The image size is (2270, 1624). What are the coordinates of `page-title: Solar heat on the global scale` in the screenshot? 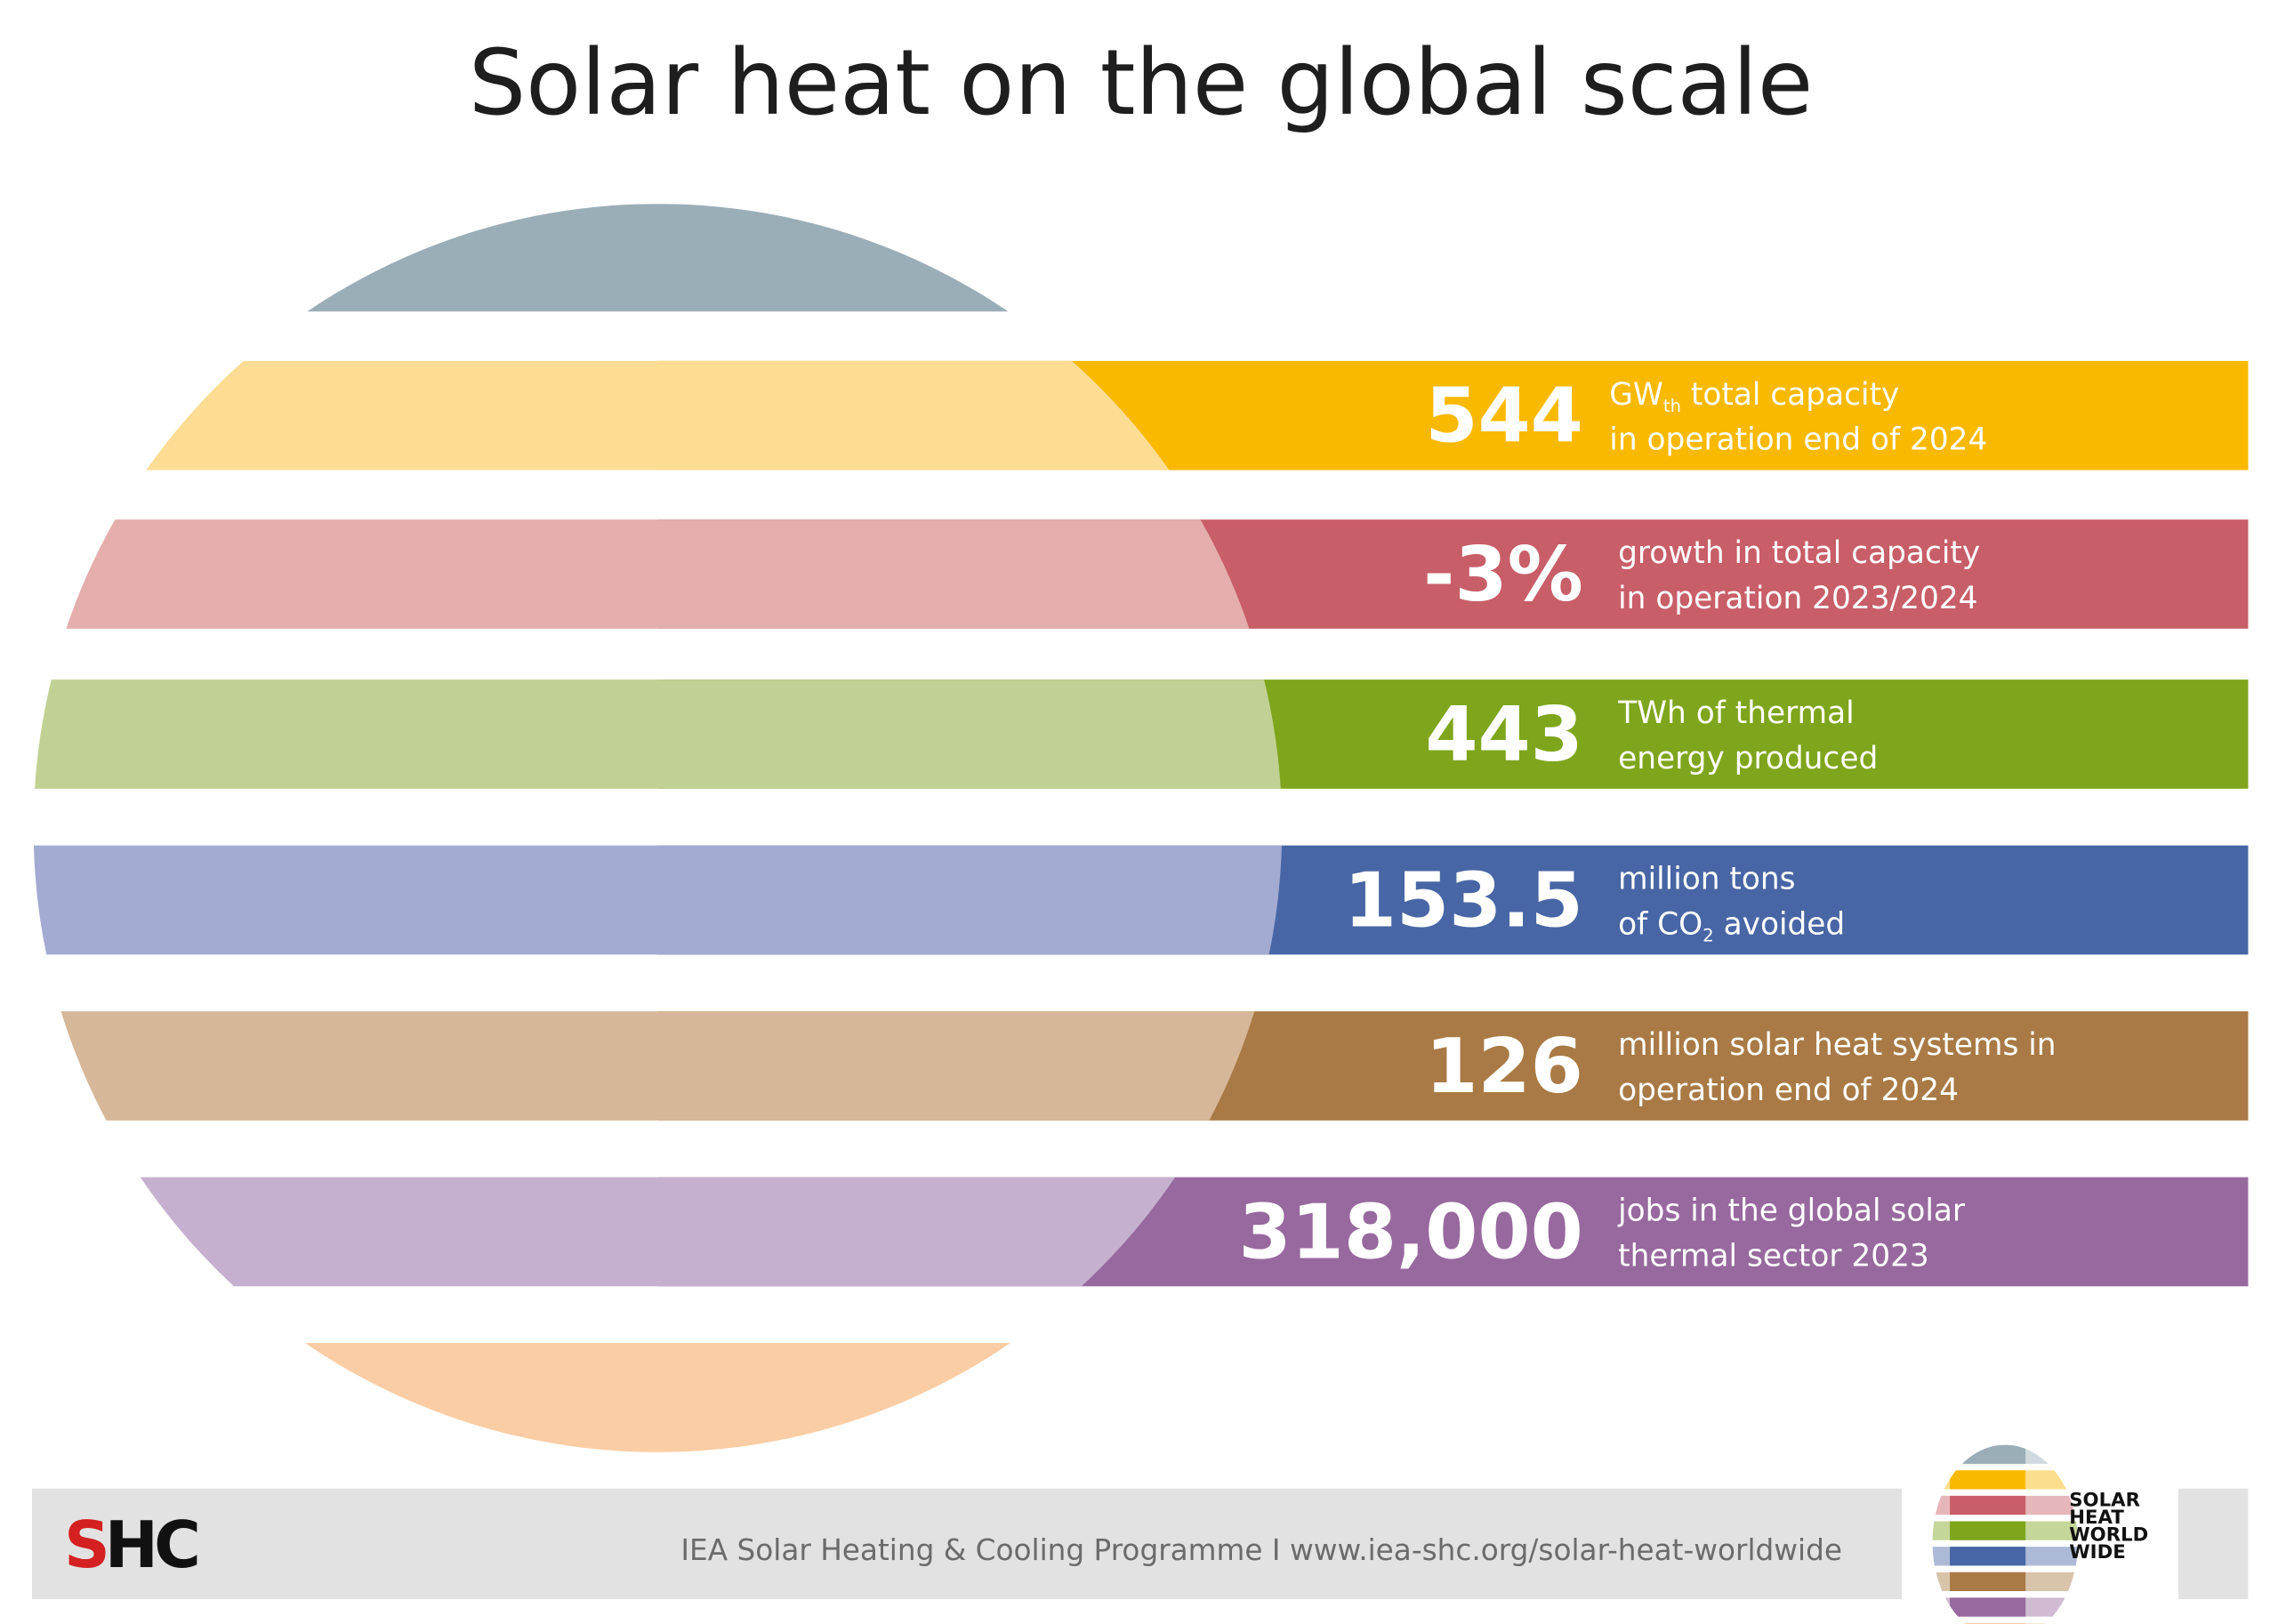 It's located at (1141, 82).